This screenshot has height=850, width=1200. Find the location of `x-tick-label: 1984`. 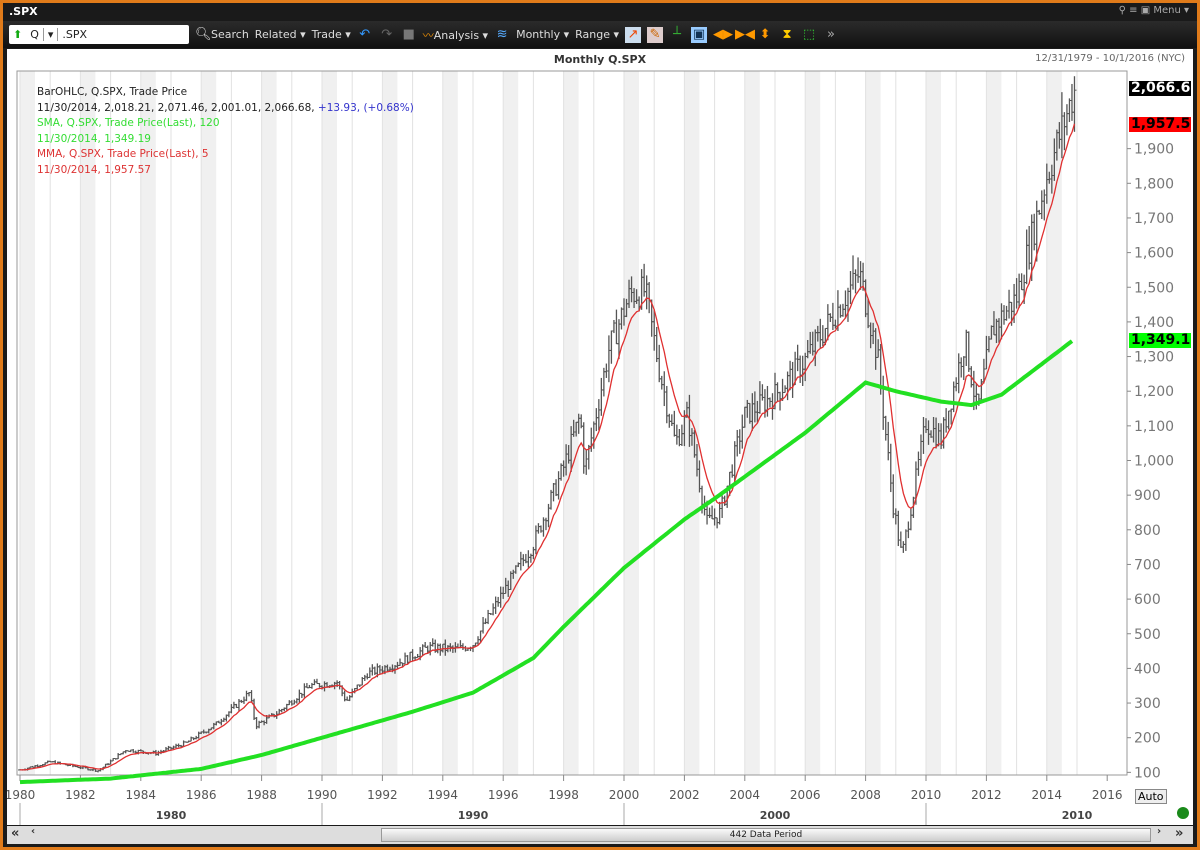

x-tick-label: 1984 is located at coordinates (141, 795).